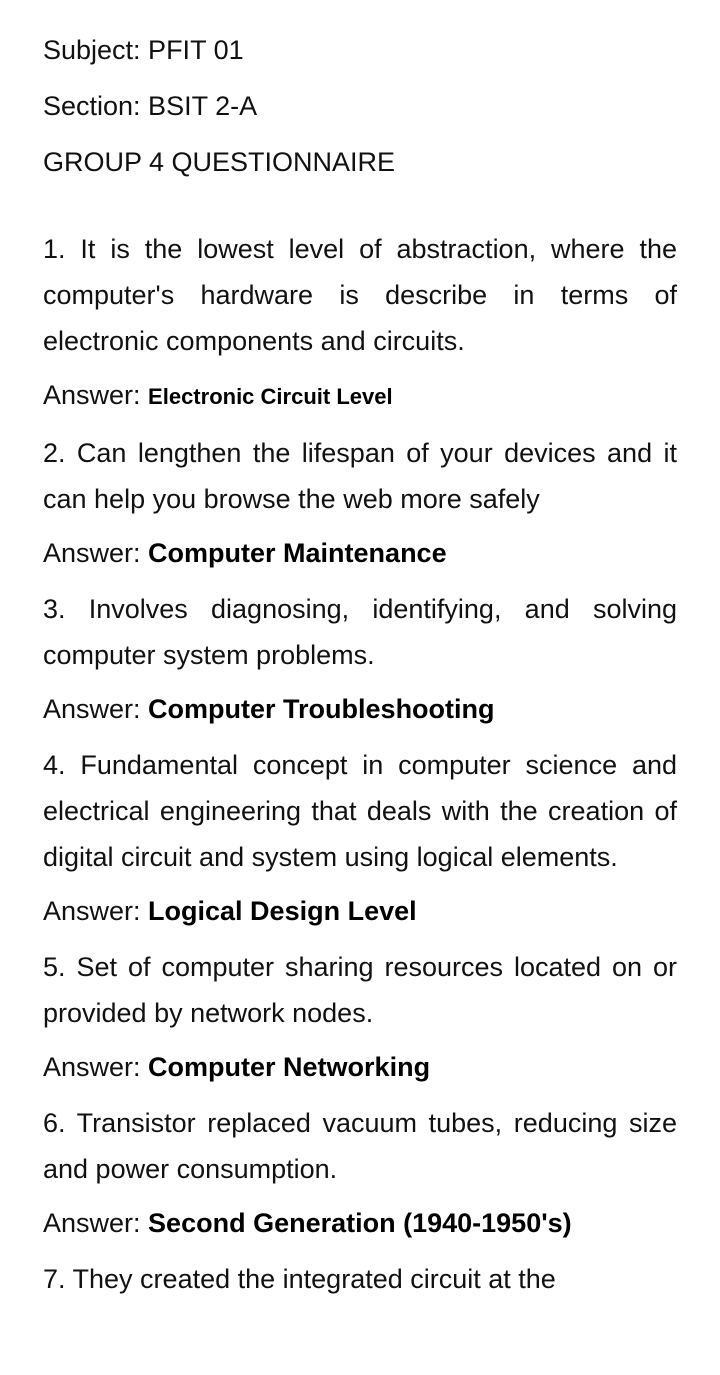 The width and height of the screenshot is (720, 1375). I want to click on answer-value: Electronic Circuit Level, so click(270, 396).